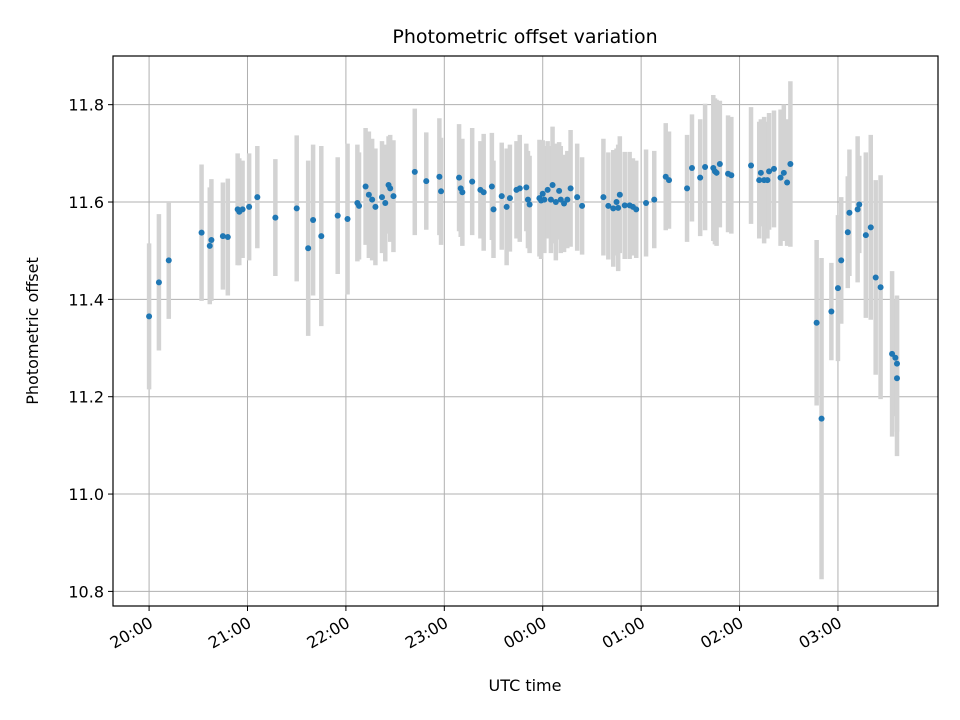 The height and width of the screenshot is (720, 960). I want to click on x-tick-label: 03:00, so click(820, 633).